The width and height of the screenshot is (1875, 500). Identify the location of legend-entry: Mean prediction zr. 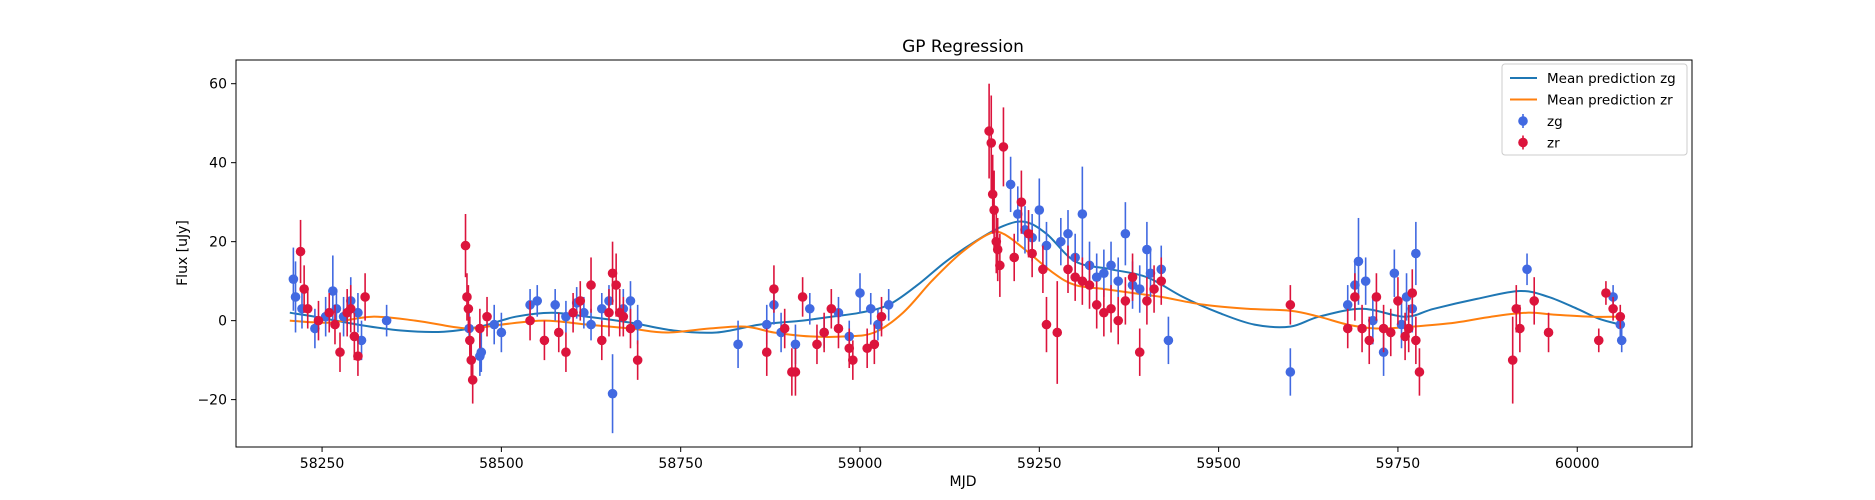
(1591, 101).